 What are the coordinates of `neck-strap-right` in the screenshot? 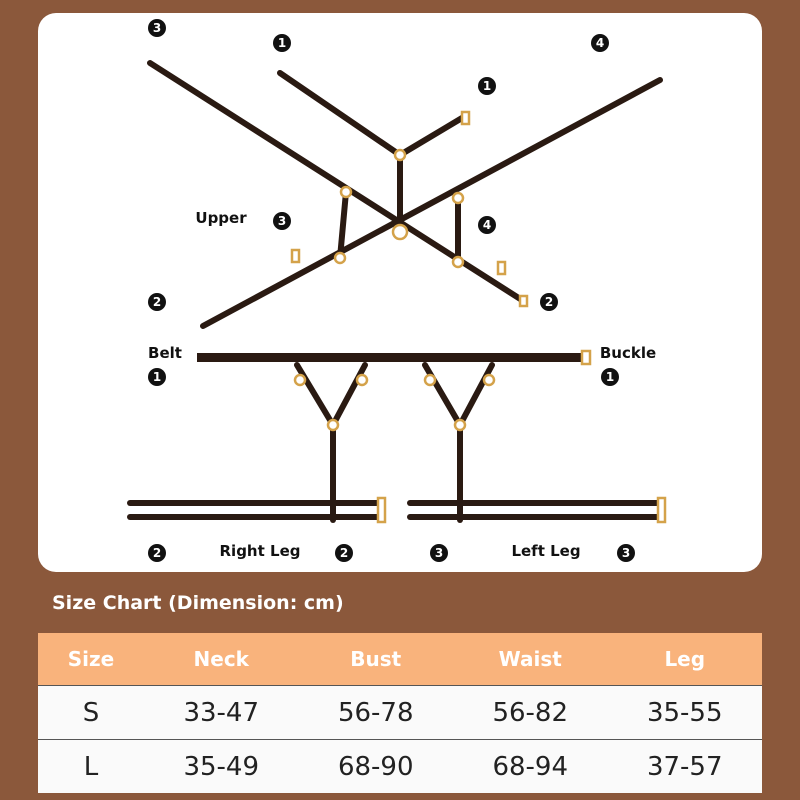 It's located at (431, 136).